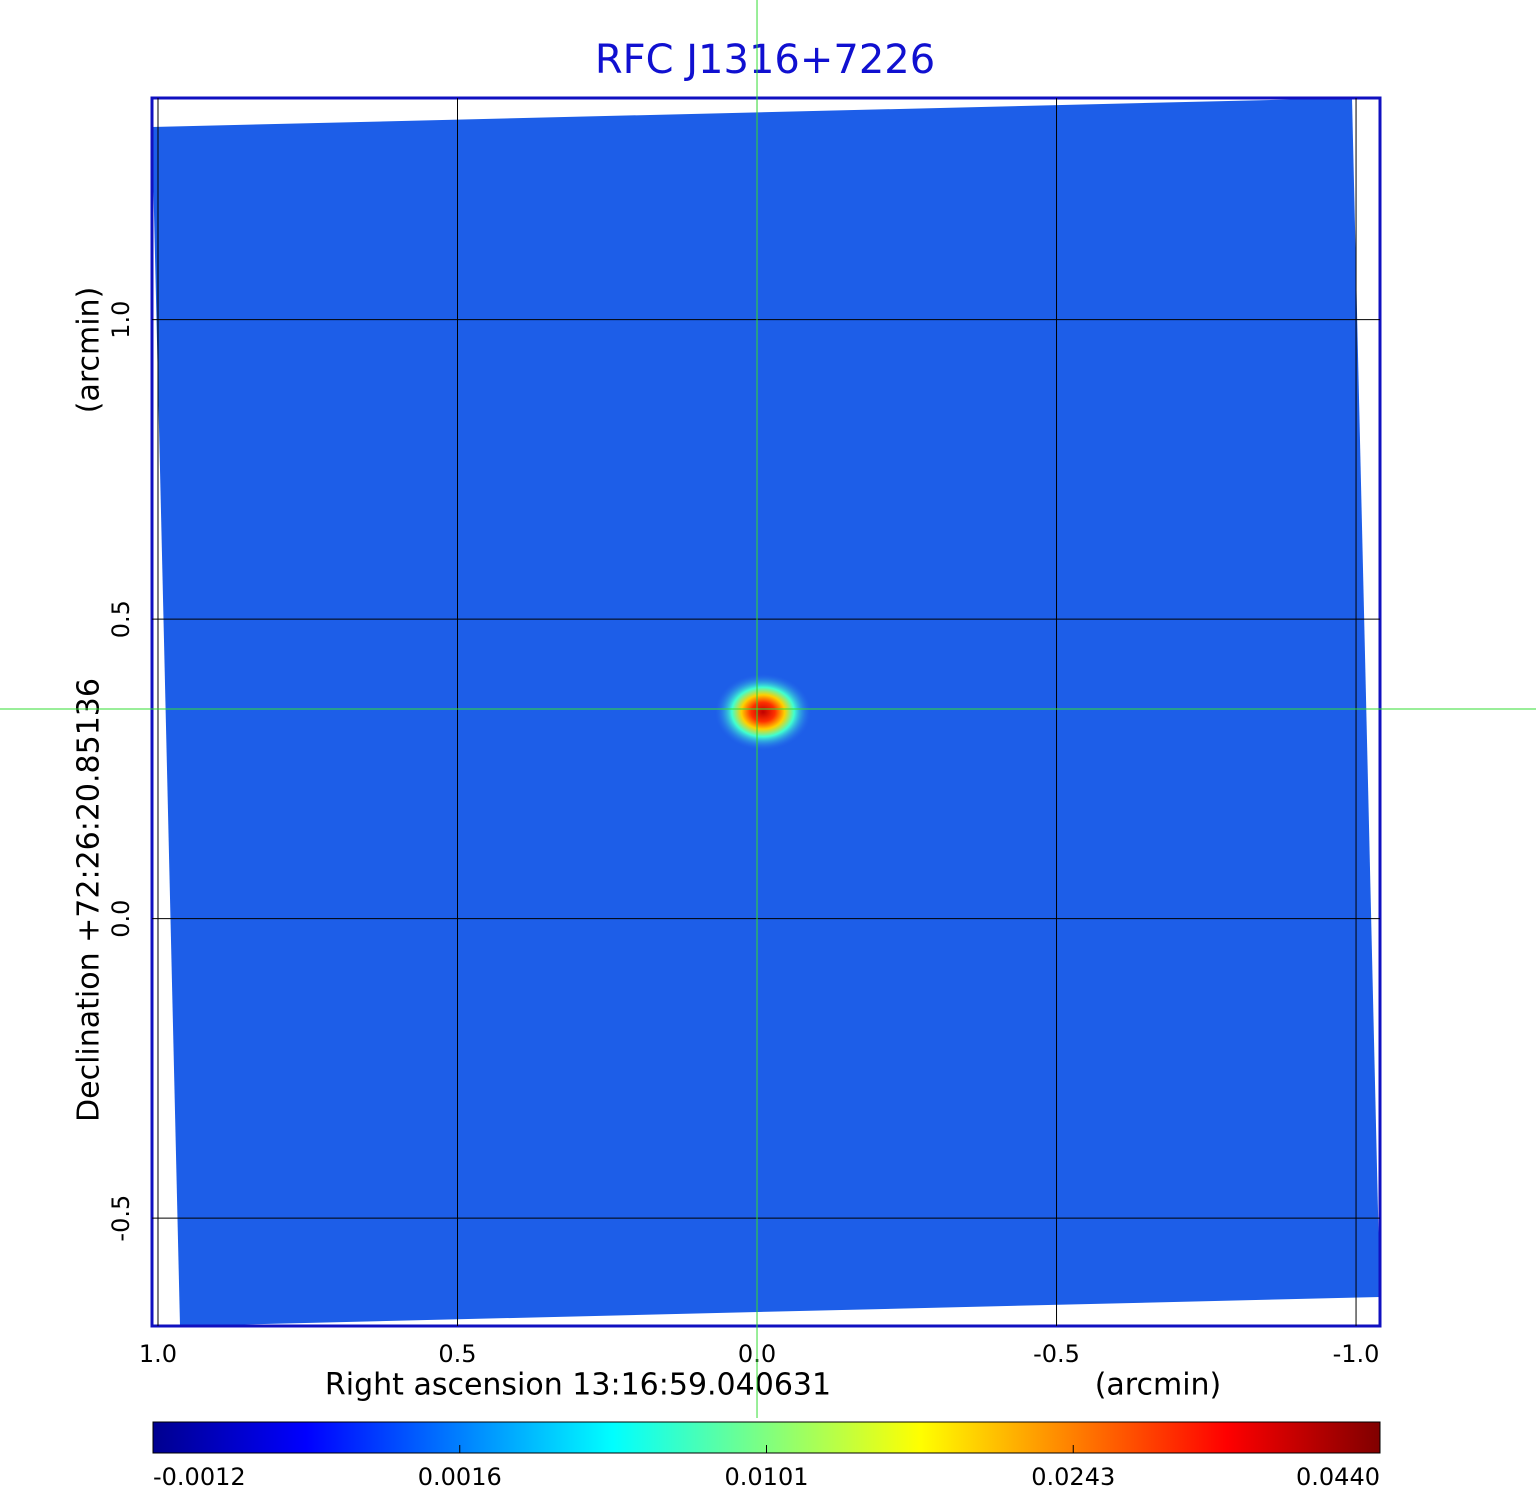  Describe the element at coordinates (1073, 1477) in the screenshot. I see `colorbar-tick-label: 0.0243` at that location.